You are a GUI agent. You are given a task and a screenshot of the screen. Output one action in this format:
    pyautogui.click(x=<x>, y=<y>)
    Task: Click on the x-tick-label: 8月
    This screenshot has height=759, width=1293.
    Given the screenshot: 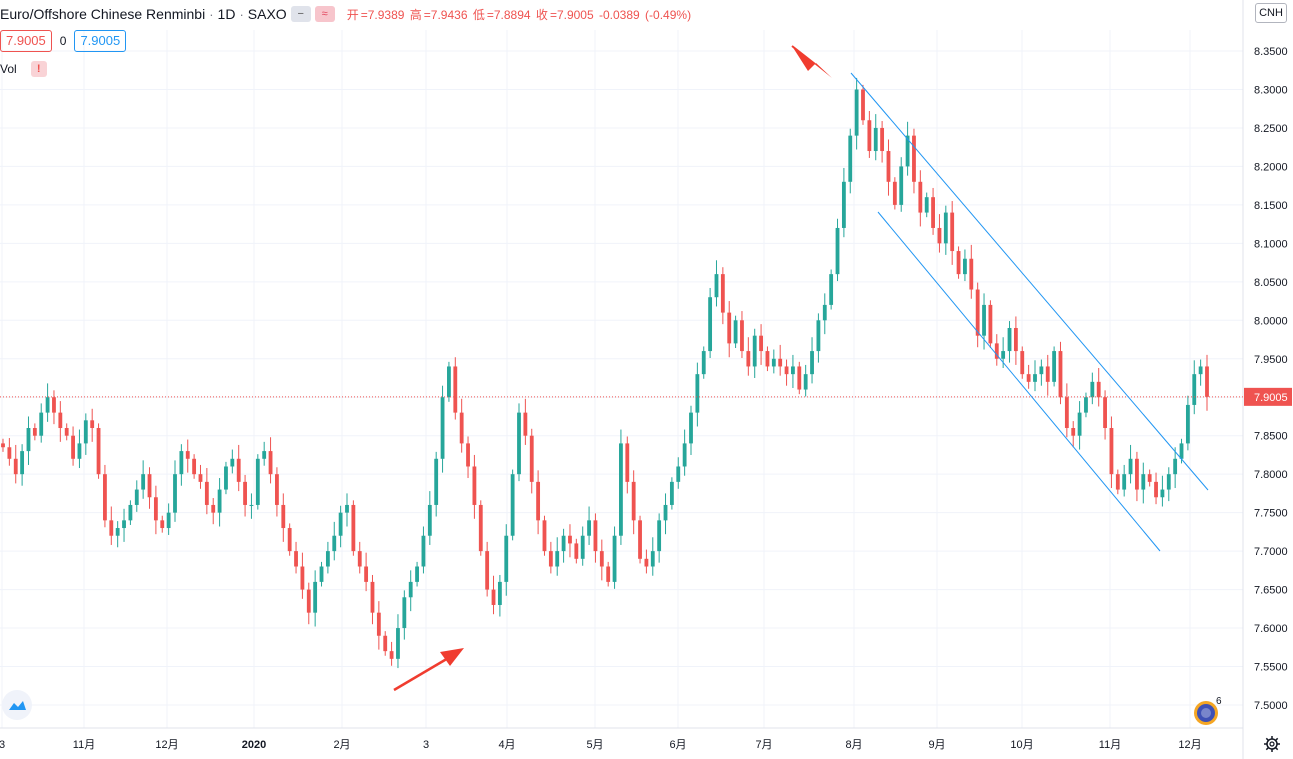 What is the action you would take?
    pyautogui.click(x=853, y=745)
    